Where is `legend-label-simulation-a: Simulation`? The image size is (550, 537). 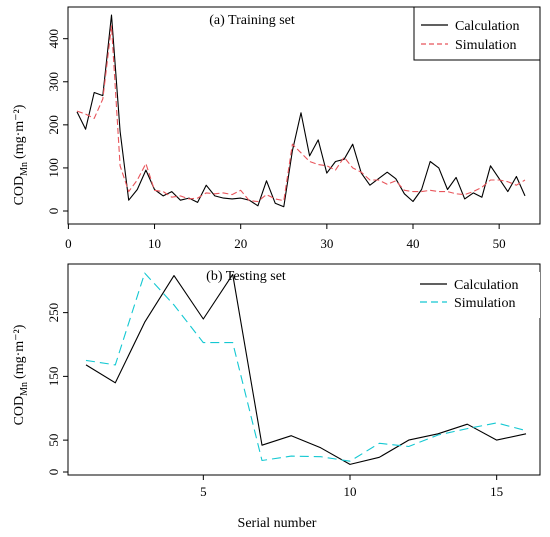
legend-label-simulation-a: Simulation is located at coordinates (485, 45).